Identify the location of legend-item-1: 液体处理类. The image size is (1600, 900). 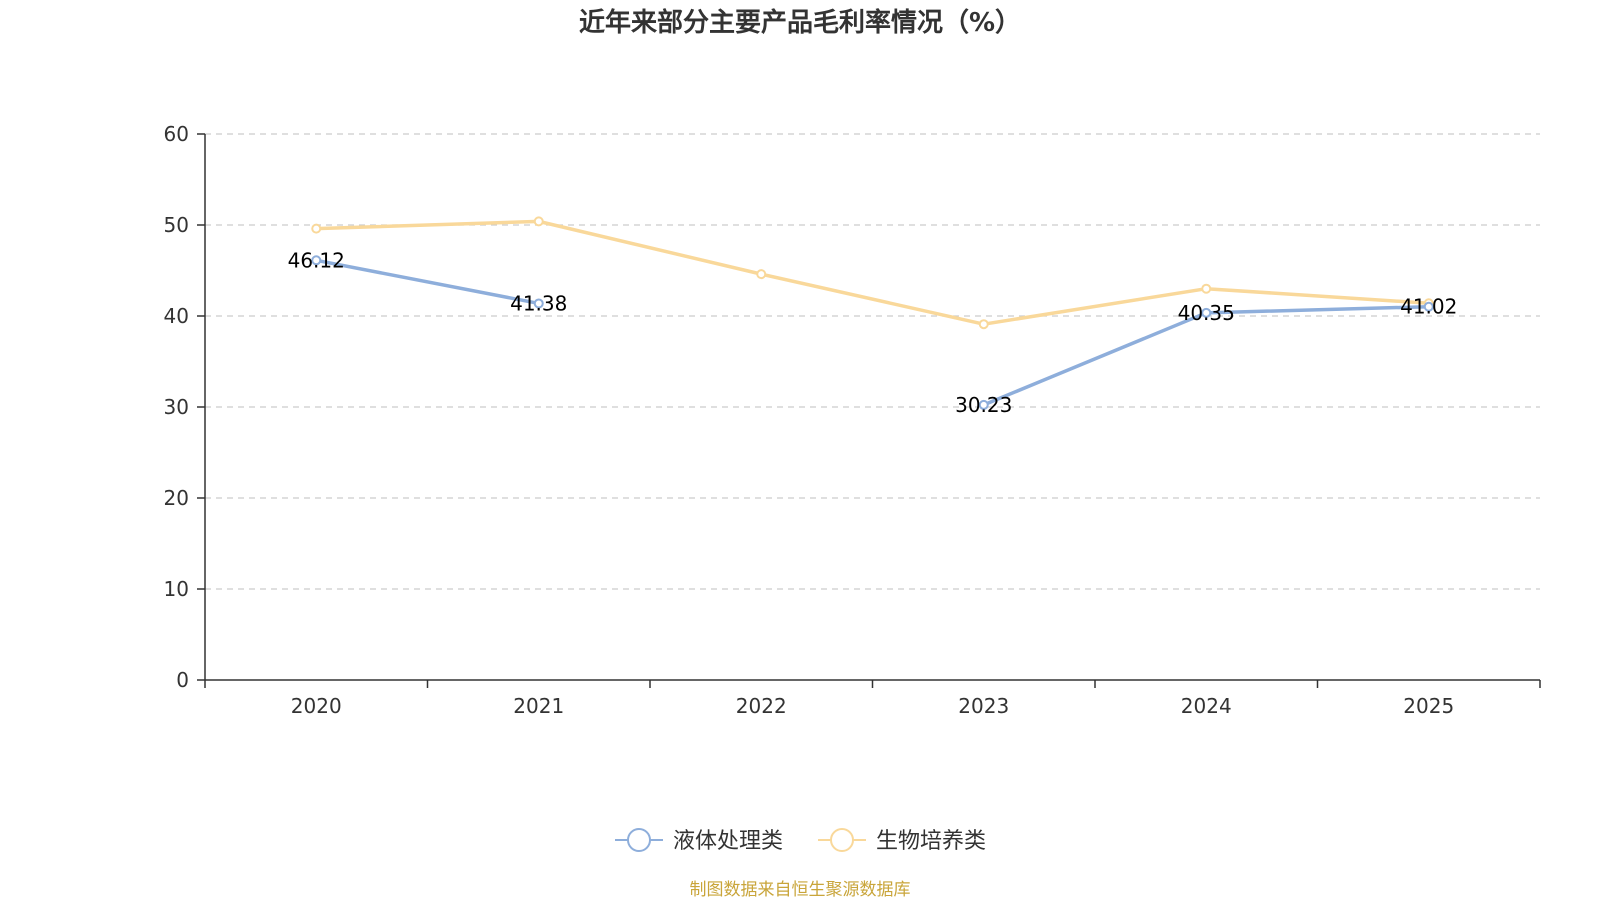
(699, 841).